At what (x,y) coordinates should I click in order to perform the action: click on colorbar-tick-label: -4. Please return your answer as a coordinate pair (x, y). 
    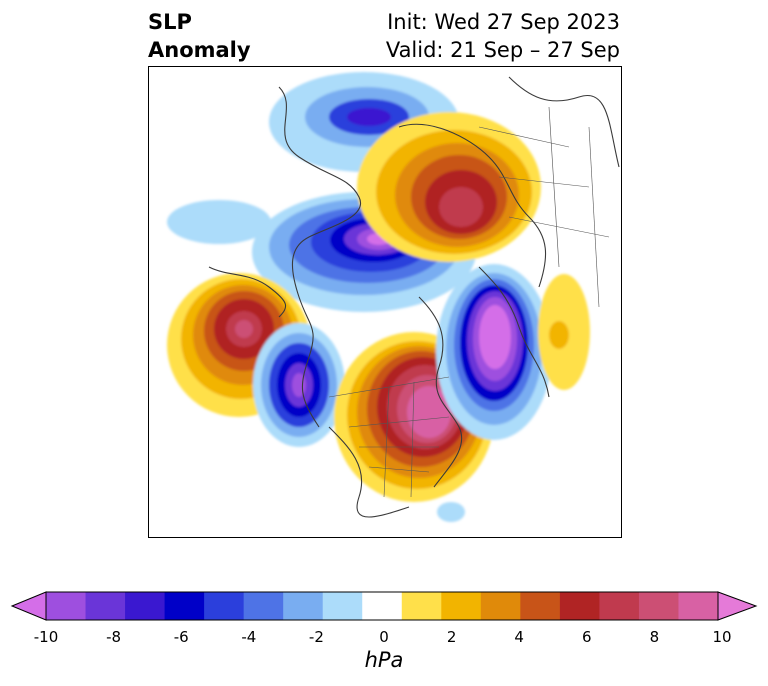
    Looking at the image, I should click on (249, 637).